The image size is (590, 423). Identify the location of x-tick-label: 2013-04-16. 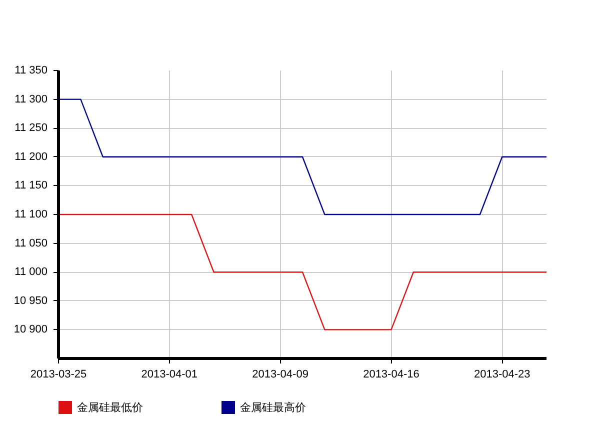
(391, 374).